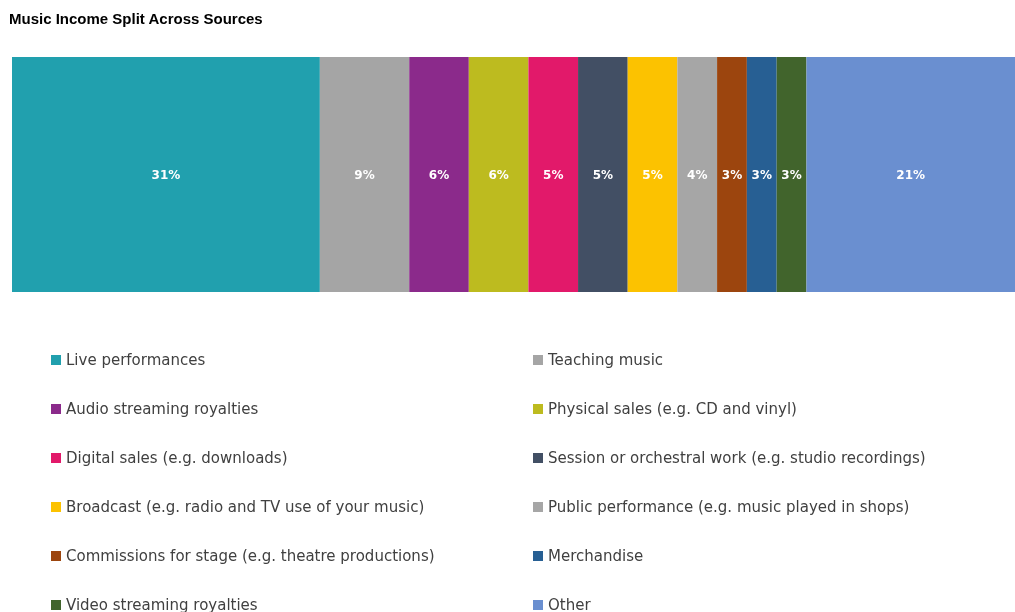  What do you see at coordinates (136, 360) in the screenshot?
I see `legend-label: Live performances` at bounding box center [136, 360].